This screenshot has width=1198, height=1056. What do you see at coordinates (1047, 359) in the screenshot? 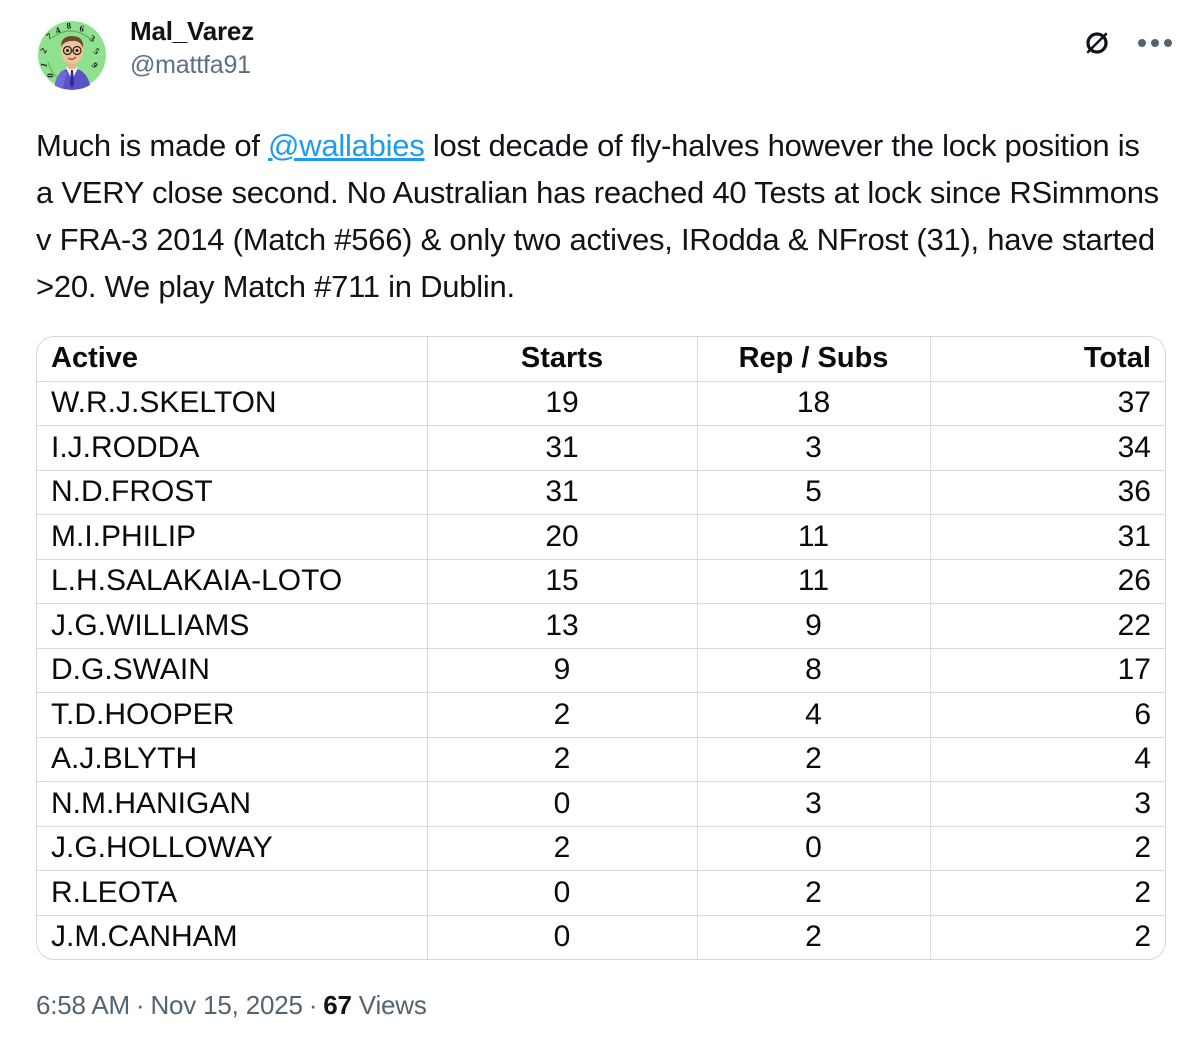
I see `column-header-total: Total` at bounding box center [1047, 359].